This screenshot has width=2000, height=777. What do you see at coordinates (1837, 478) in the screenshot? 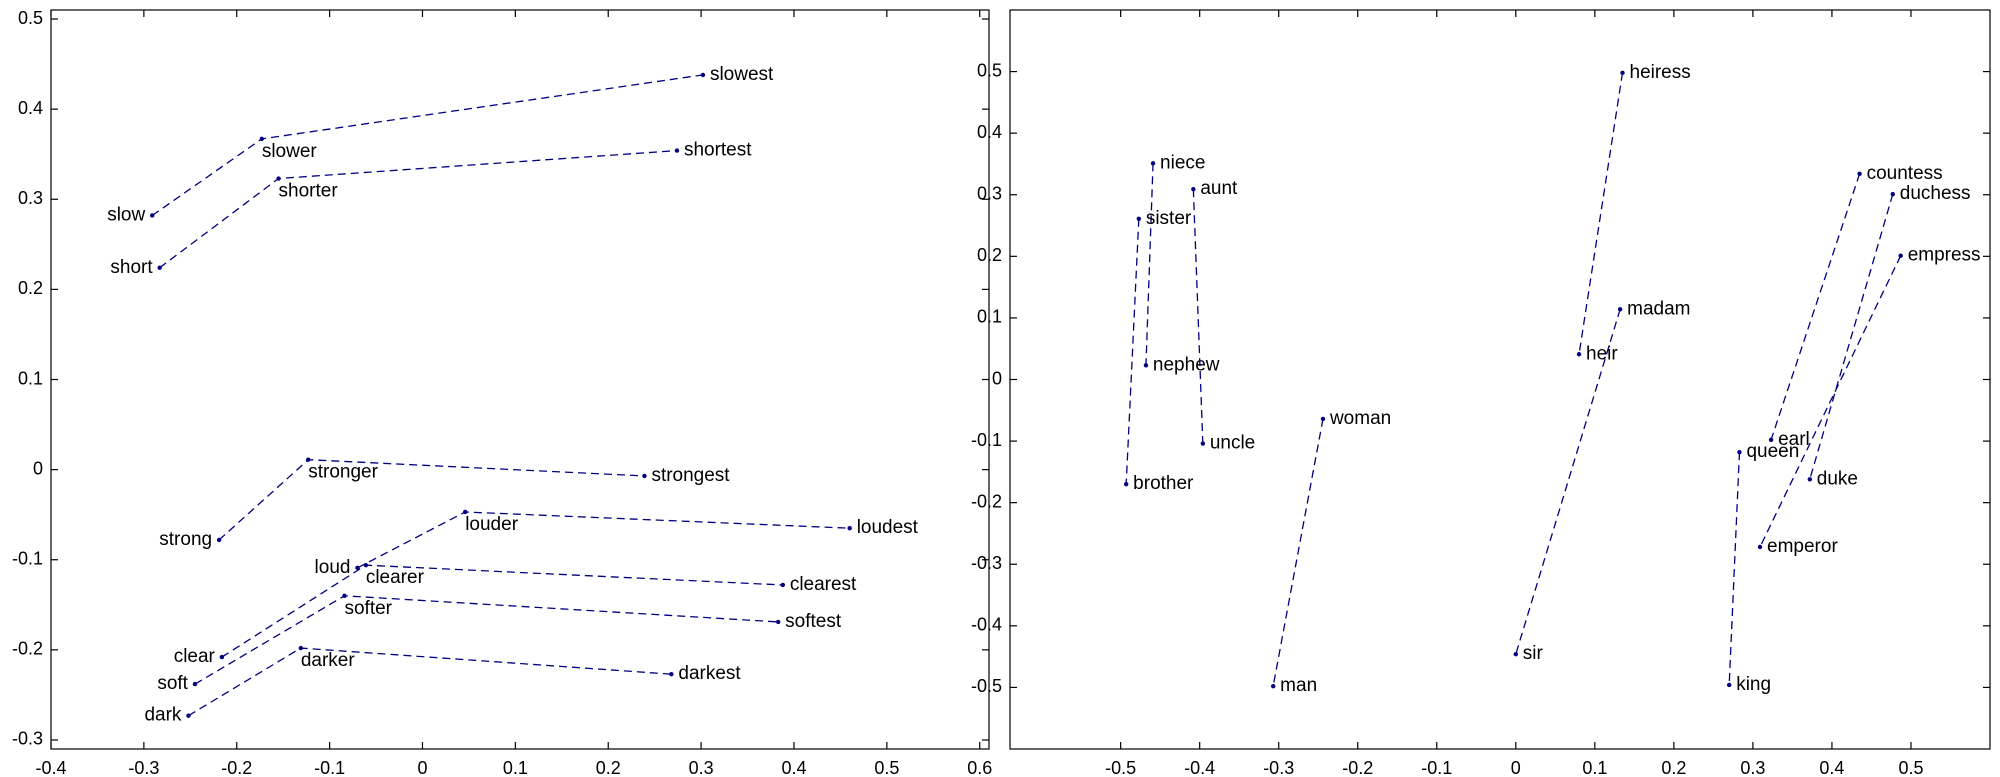
I see `point-label: duke` at bounding box center [1837, 478].